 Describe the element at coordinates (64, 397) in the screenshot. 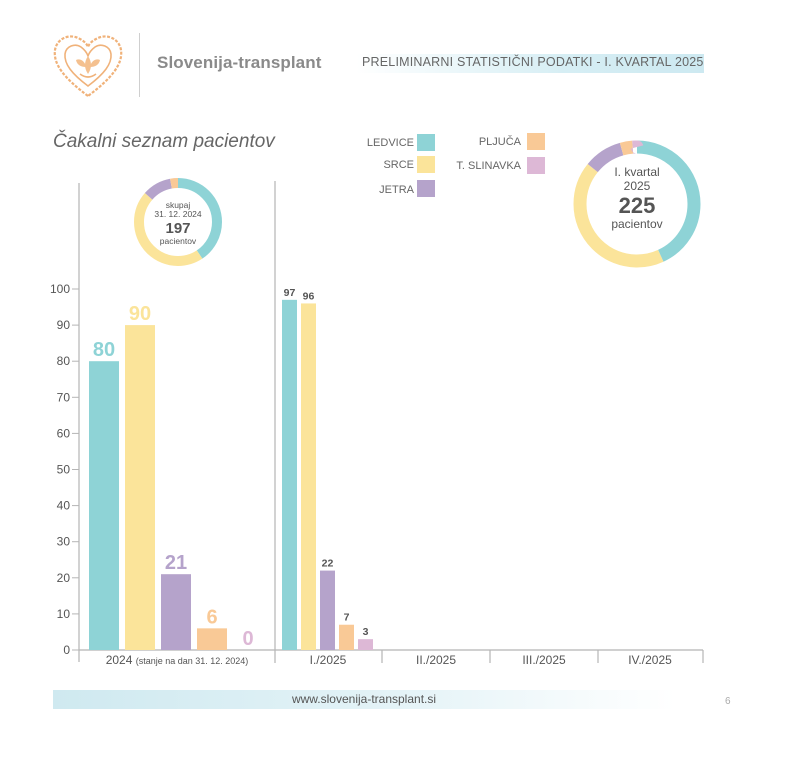

I see `y-tick-label: 70` at that location.